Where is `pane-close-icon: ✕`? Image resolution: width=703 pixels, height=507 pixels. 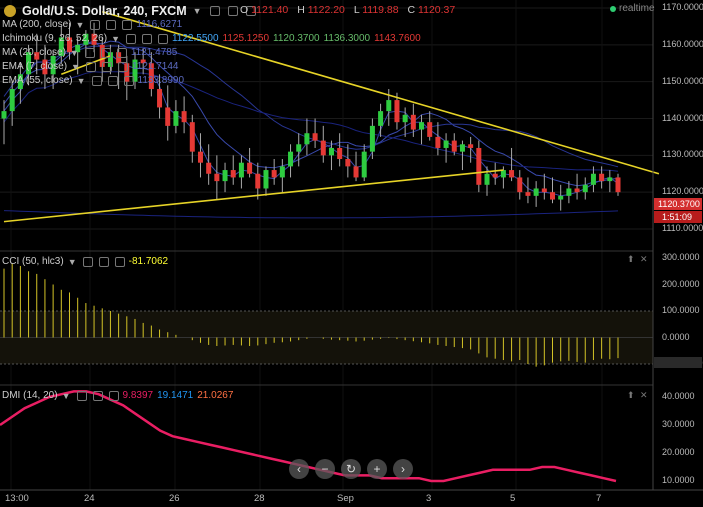 pane-close-icon: ✕ is located at coordinates (644, 259).